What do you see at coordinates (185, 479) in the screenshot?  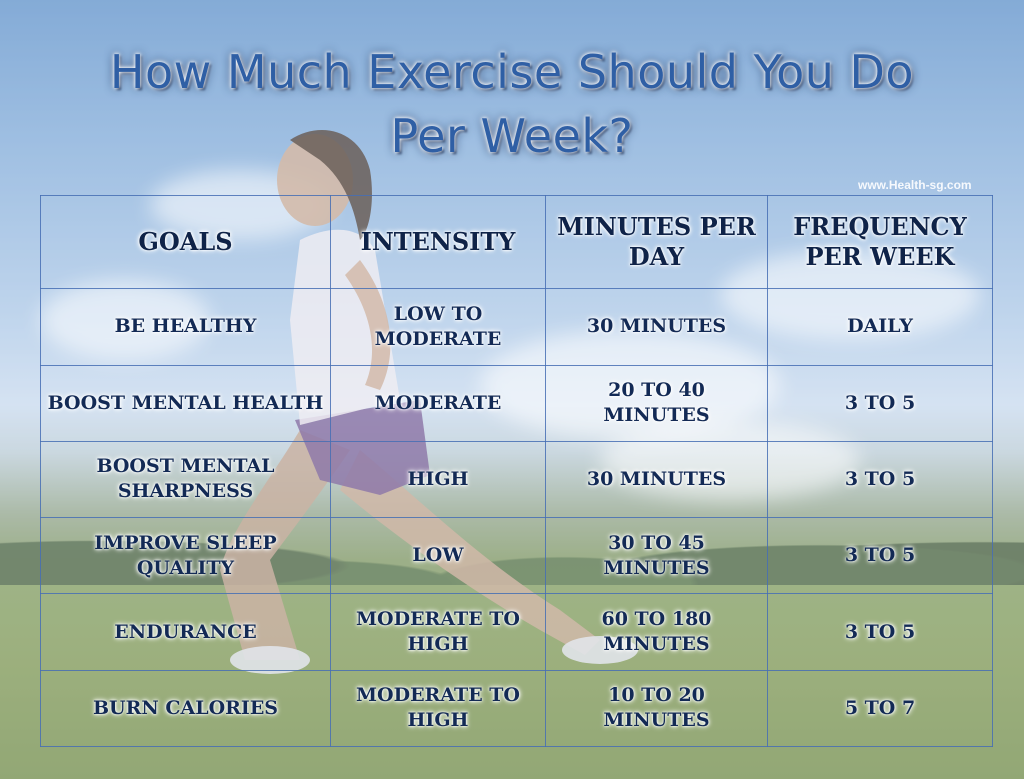 I see `cell-goal: Boost mental sharpness` at bounding box center [185, 479].